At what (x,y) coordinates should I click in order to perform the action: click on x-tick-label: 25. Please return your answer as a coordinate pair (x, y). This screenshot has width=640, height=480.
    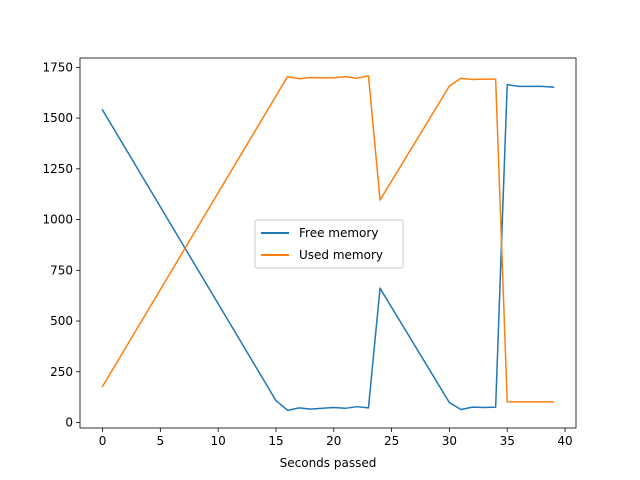
    Looking at the image, I should click on (391, 441).